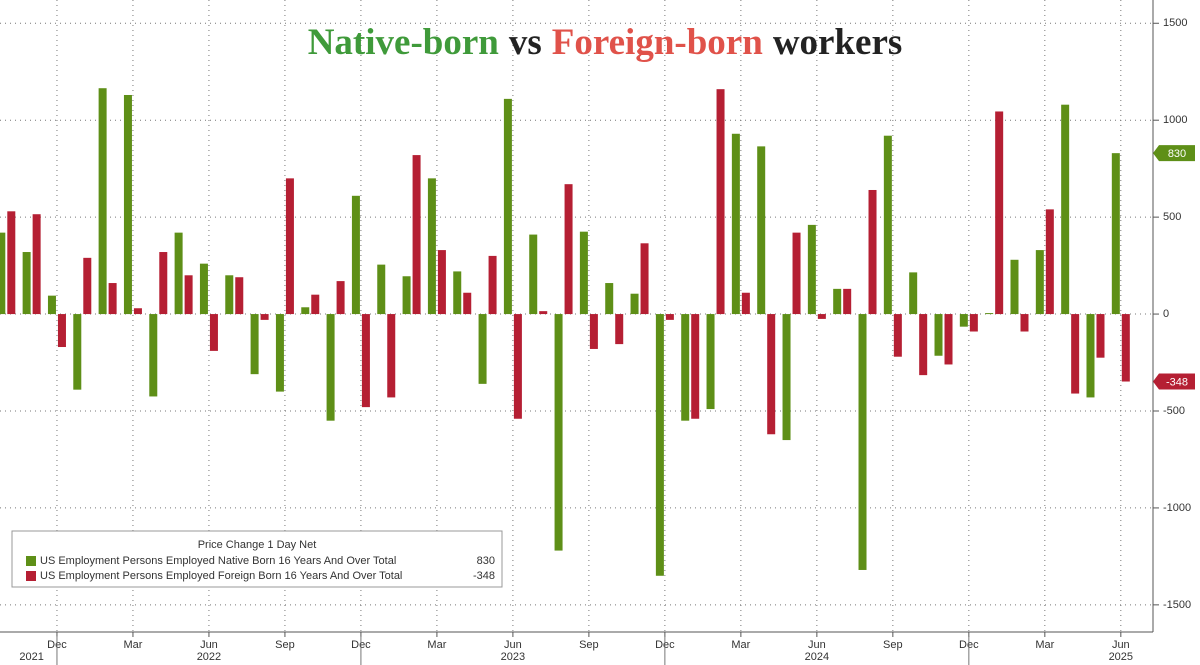 The image size is (1200, 665). I want to click on y-tick-label: -500, so click(1174, 411).